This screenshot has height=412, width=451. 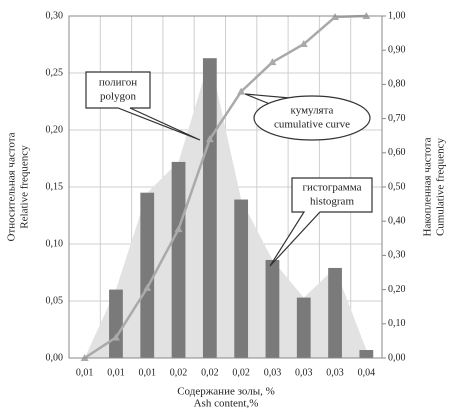 I want to click on y-tick-label: 0,00, so click(x=55, y=357).